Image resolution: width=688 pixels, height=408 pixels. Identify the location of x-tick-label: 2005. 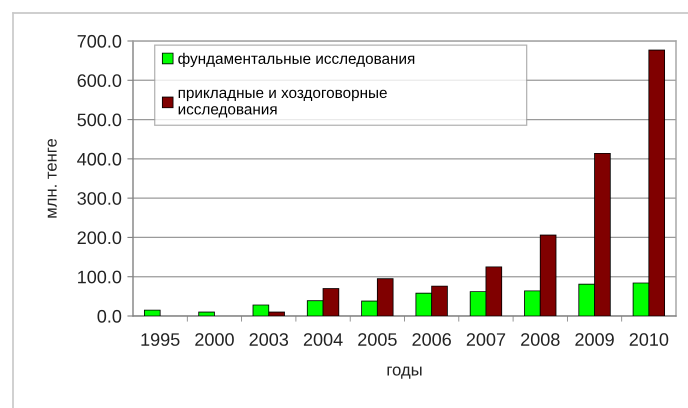
(377, 339).